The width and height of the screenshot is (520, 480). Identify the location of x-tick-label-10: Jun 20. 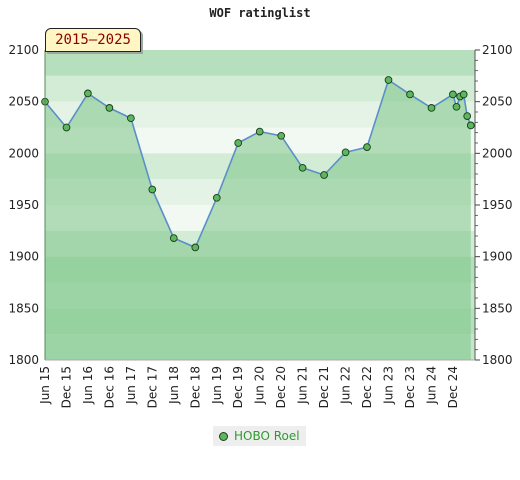
(260, 385).